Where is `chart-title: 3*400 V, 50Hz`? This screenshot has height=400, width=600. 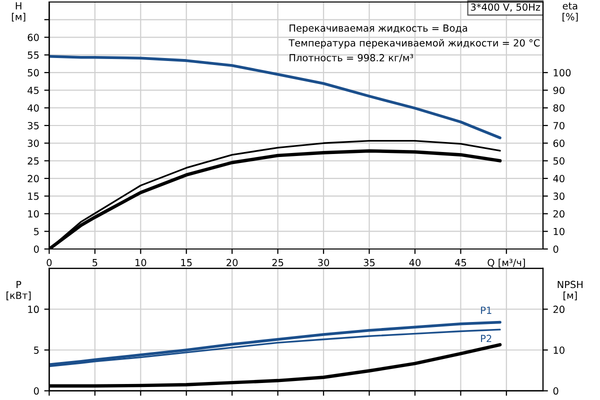
chart-title: 3*400 V, 50Hz is located at coordinates (505, 7).